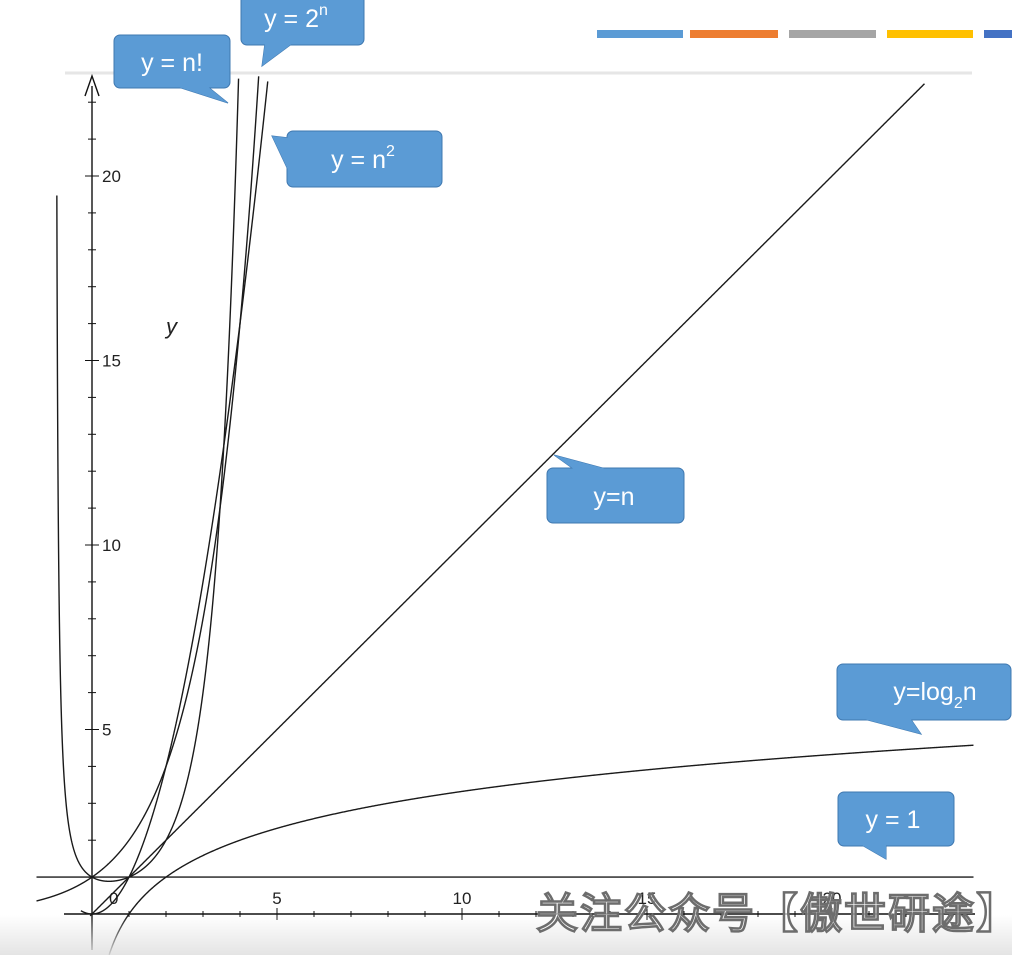  I want to click on watermark-text: 关注公众号【傲世研途】, so click(773, 913).